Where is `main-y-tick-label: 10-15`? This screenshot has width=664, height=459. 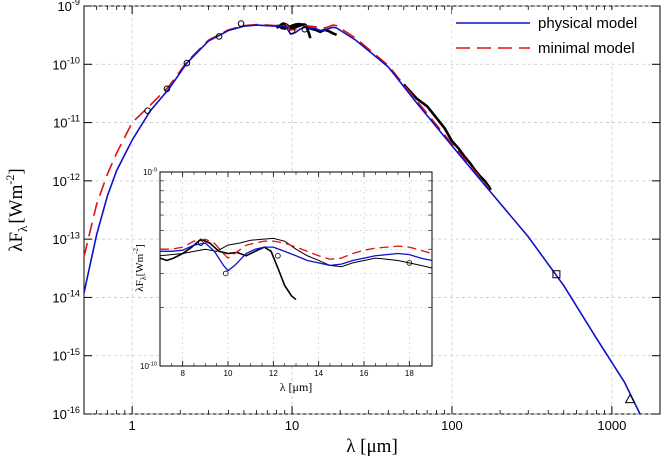 main-y-tick-label: 10-15 is located at coordinates (66, 355).